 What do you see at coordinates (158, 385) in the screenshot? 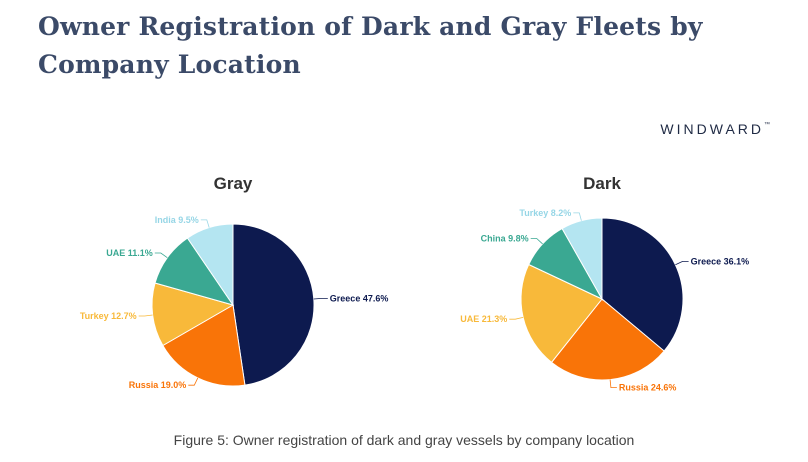
I see `gray-label-russia: Russia 19.0%` at bounding box center [158, 385].